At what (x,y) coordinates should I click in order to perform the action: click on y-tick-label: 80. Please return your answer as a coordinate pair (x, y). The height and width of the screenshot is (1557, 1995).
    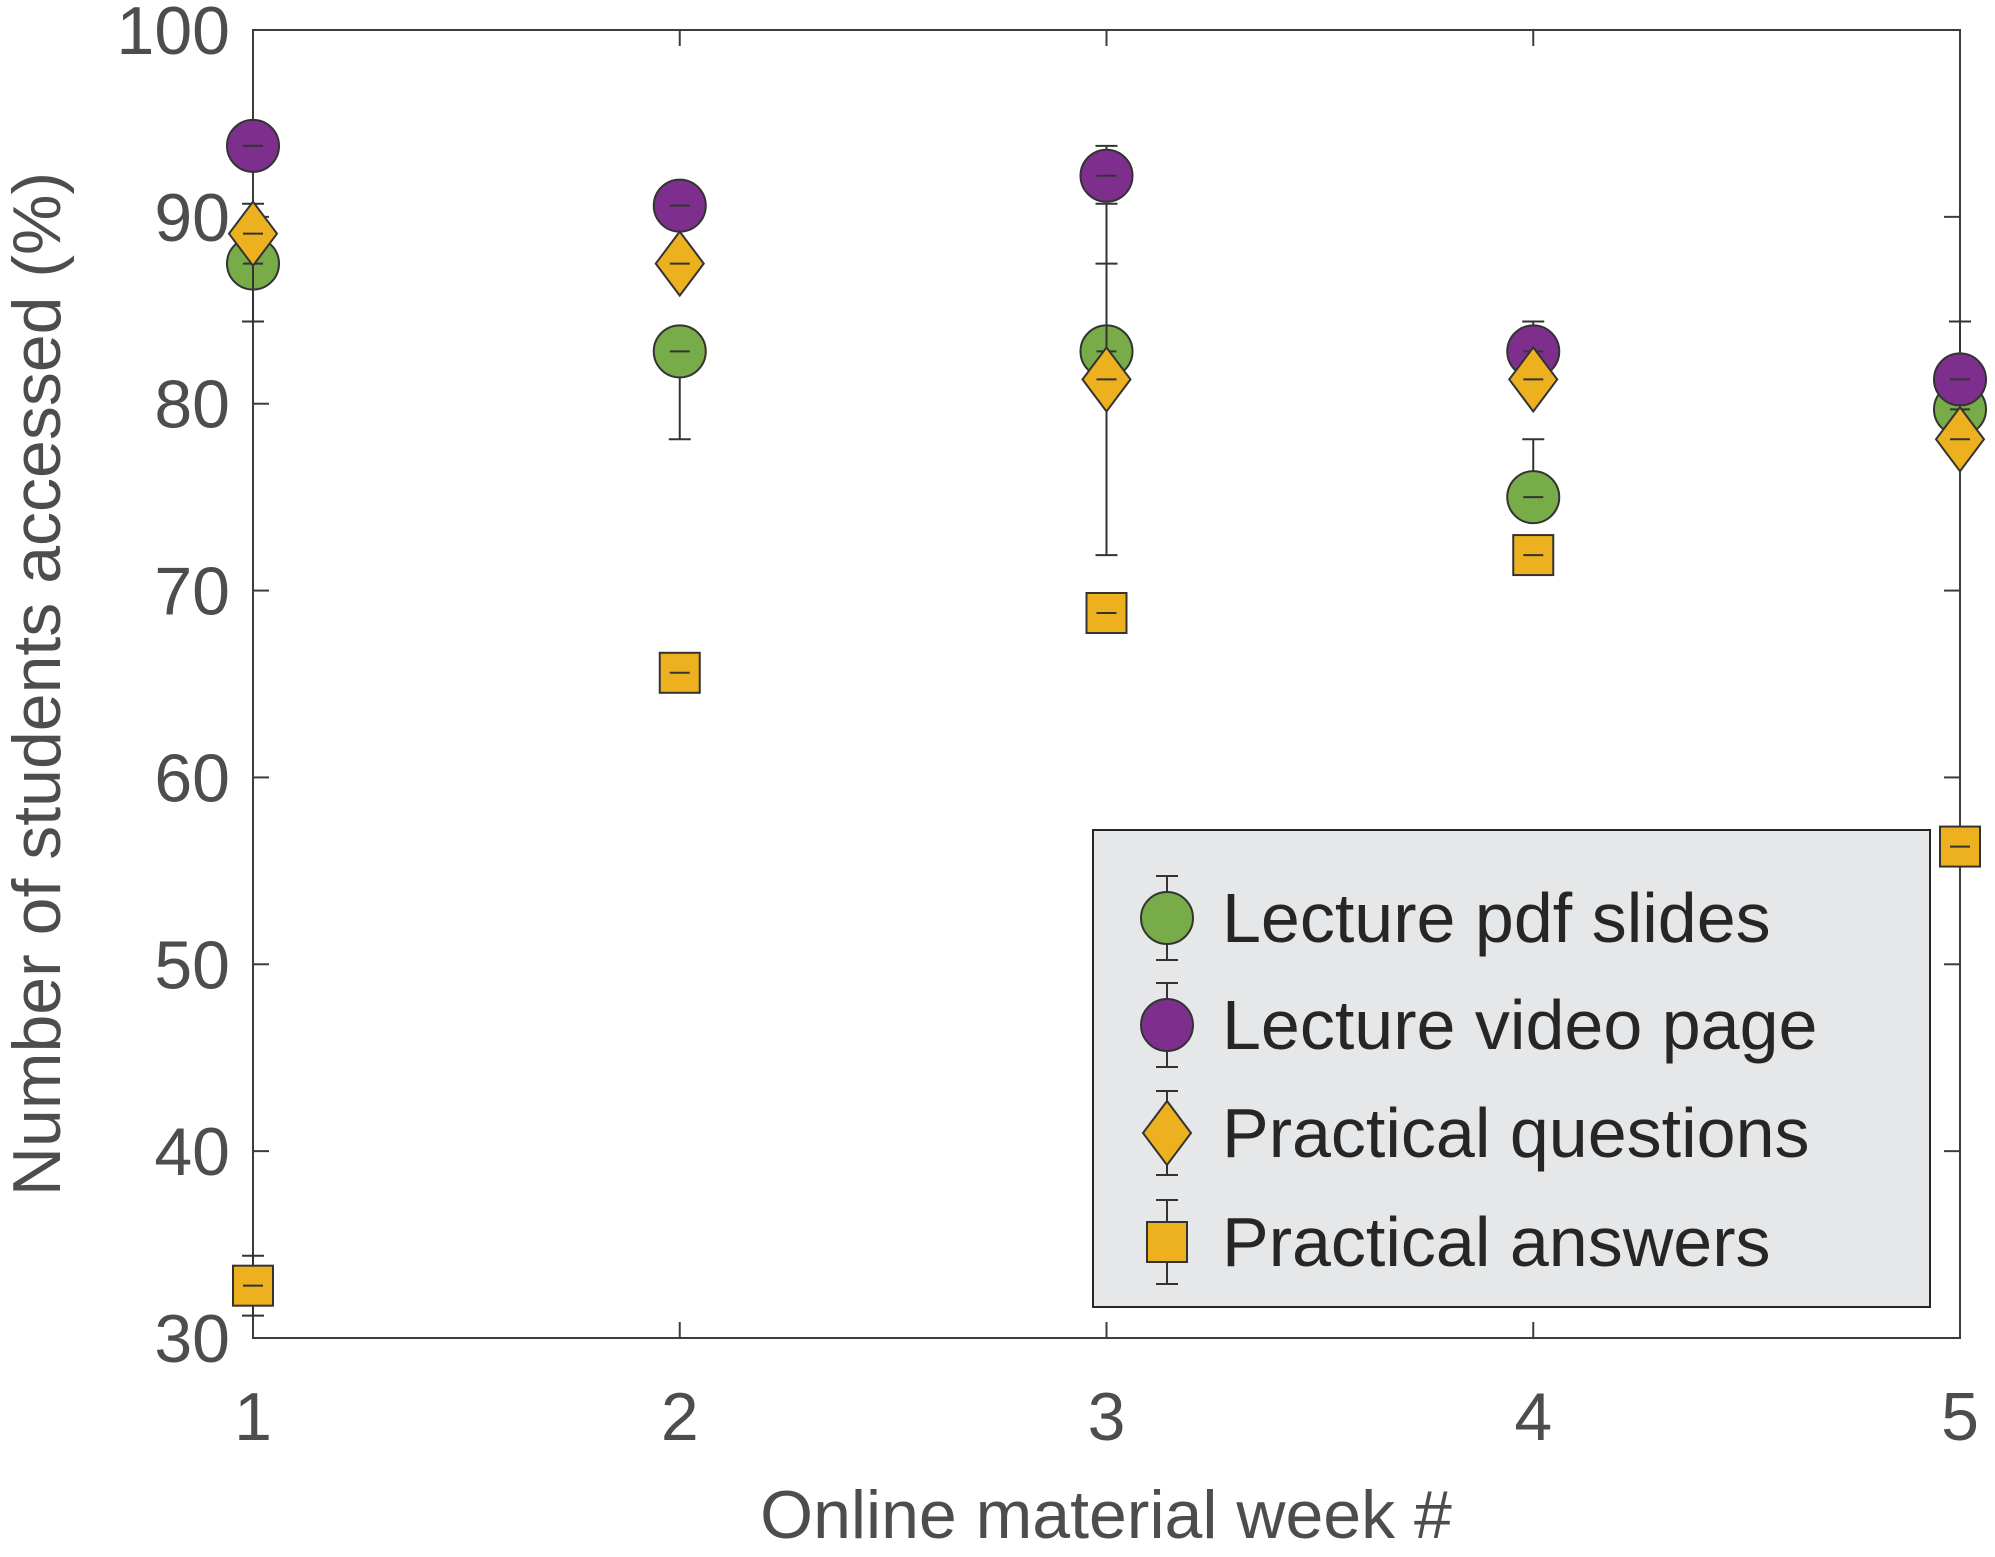
    Looking at the image, I should click on (192, 405).